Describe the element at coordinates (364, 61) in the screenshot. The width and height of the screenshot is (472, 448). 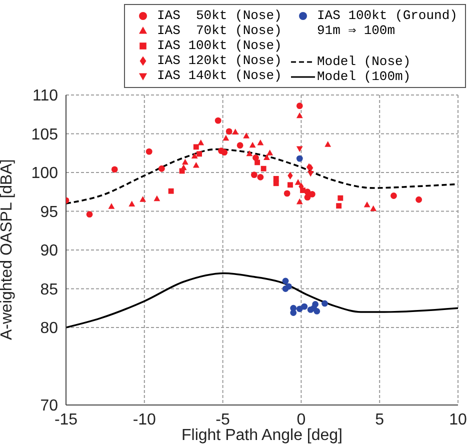
I see `legend-label: Model (Nose)` at that location.